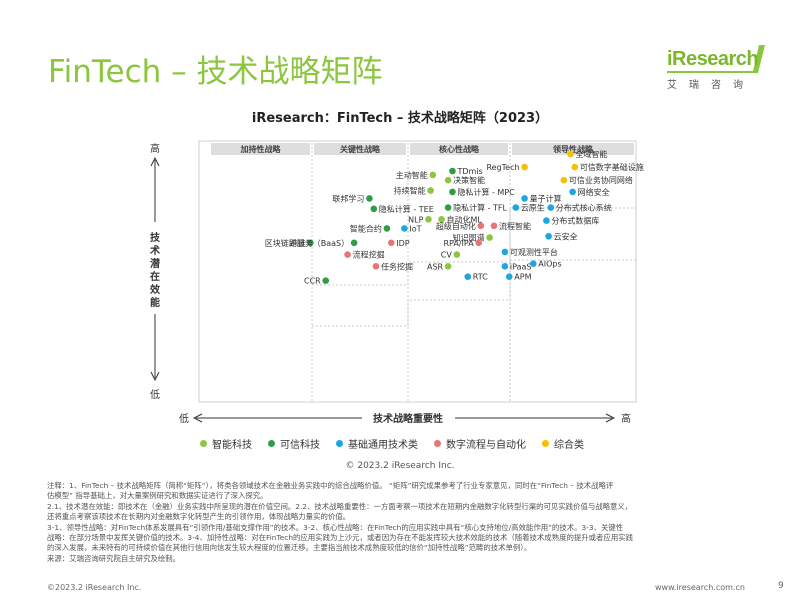 Image resolution: width=800 pixels, height=600 pixels. I want to click on legend-label: 智能科技, so click(232, 445).